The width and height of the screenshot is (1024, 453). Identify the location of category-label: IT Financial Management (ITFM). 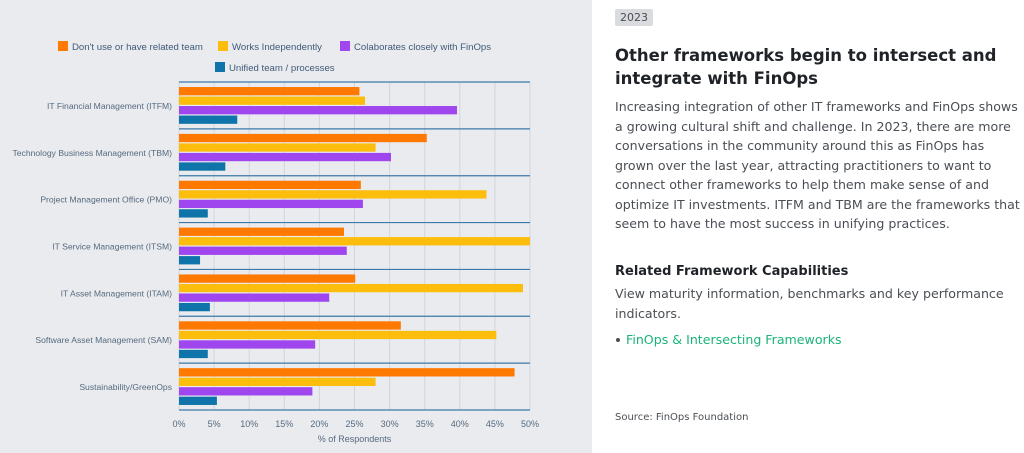
(109, 106).